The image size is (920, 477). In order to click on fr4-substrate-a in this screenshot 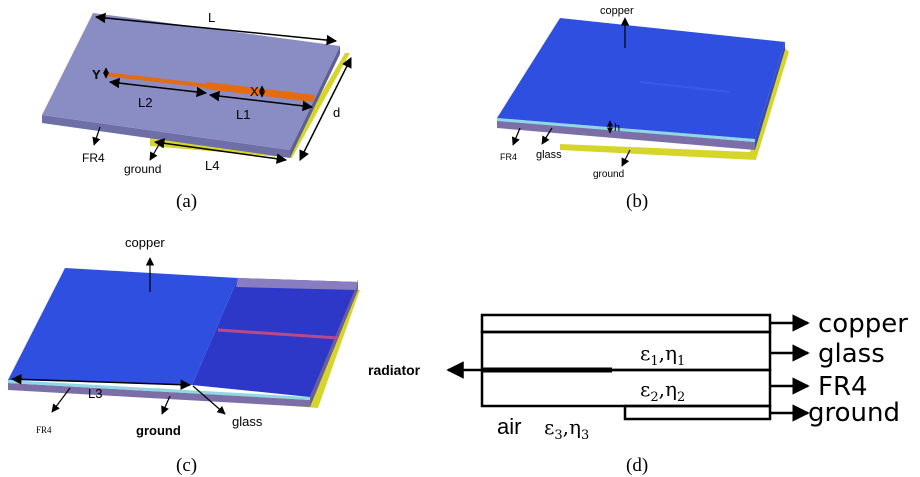, I will do `click(191, 81)`.